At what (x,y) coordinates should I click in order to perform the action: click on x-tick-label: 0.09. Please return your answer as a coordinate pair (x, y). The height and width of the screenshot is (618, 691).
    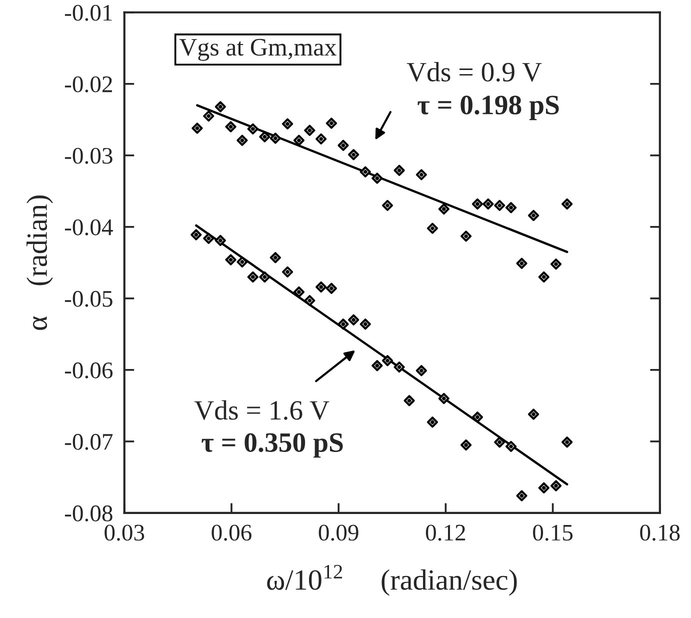
    Looking at the image, I should click on (338, 532).